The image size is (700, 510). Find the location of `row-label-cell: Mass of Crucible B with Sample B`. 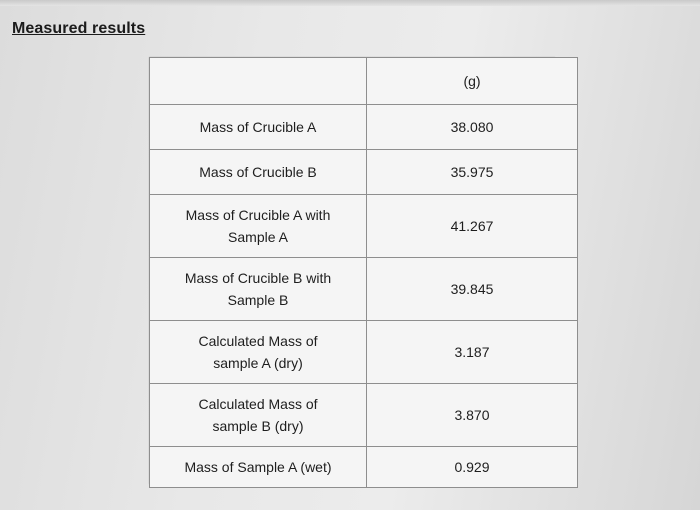

row-label-cell: Mass of Crucible B with Sample B is located at coordinates (258, 289).